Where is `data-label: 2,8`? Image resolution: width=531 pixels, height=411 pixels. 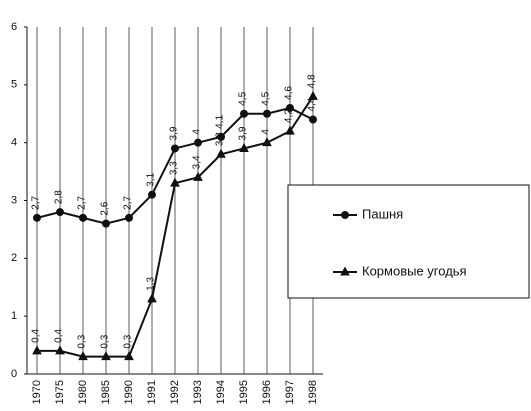 data-label: 2,8 is located at coordinates (59, 197).